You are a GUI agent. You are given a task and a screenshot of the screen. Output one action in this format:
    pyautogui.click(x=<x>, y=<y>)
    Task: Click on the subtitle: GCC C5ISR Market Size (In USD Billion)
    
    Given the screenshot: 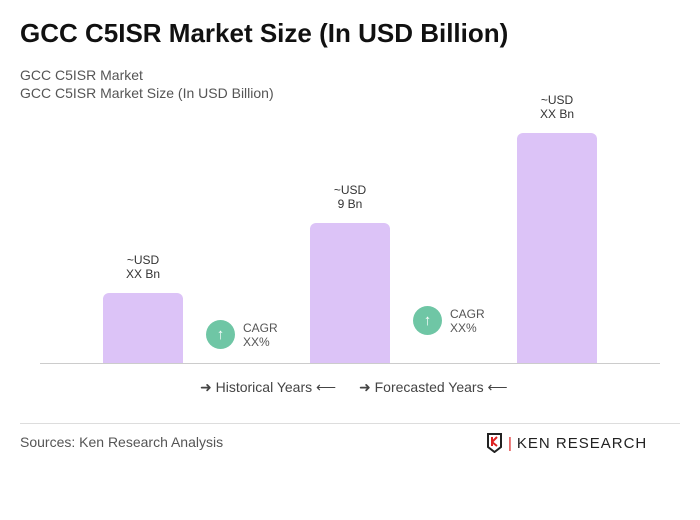 What is the action you would take?
    pyautogui.click(x=147, y=93)
    